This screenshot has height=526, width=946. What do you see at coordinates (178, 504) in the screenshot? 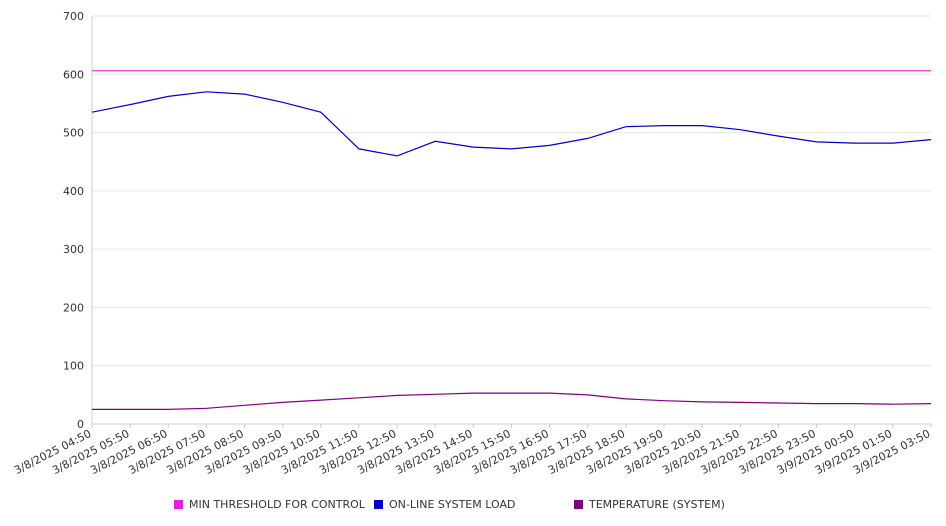
I see `legend-swatch-min-threshold` at bounding box center [178, 504].